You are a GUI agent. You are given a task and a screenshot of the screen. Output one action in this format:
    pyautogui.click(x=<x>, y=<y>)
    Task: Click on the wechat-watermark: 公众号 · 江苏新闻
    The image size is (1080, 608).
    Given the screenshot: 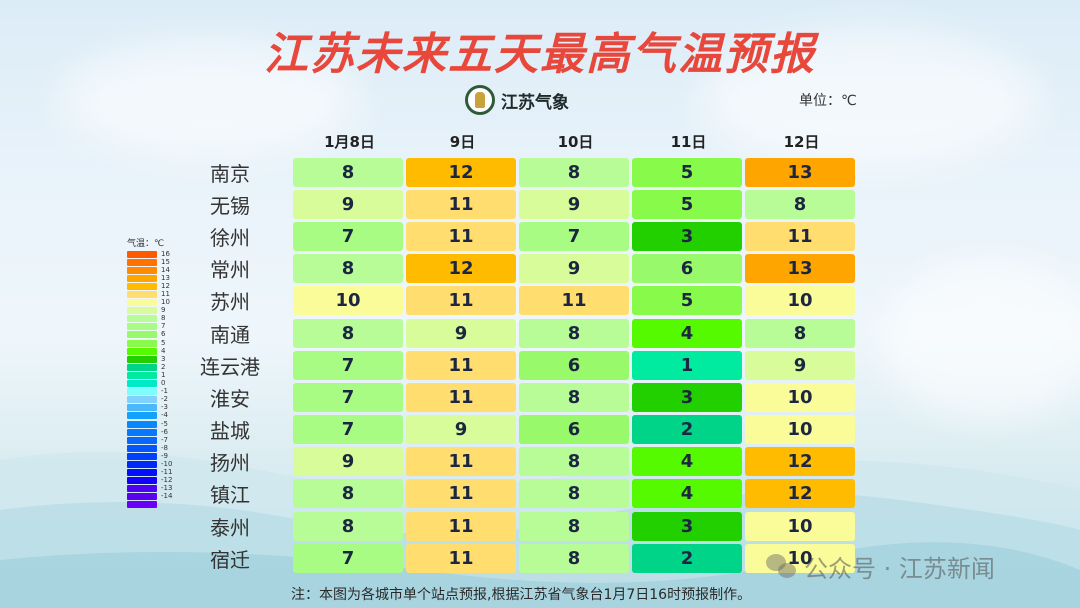 What is the action you would take?
    pyautogui.click(x=880, y=566)
    